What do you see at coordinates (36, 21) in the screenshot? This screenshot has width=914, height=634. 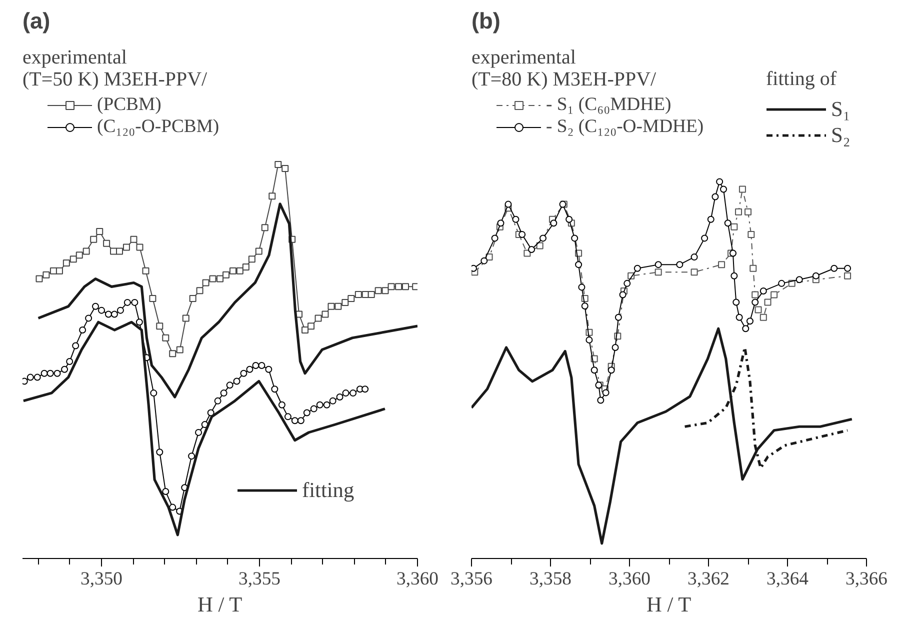 I see `chart-title: (a)` at bounding box center [36, 21].